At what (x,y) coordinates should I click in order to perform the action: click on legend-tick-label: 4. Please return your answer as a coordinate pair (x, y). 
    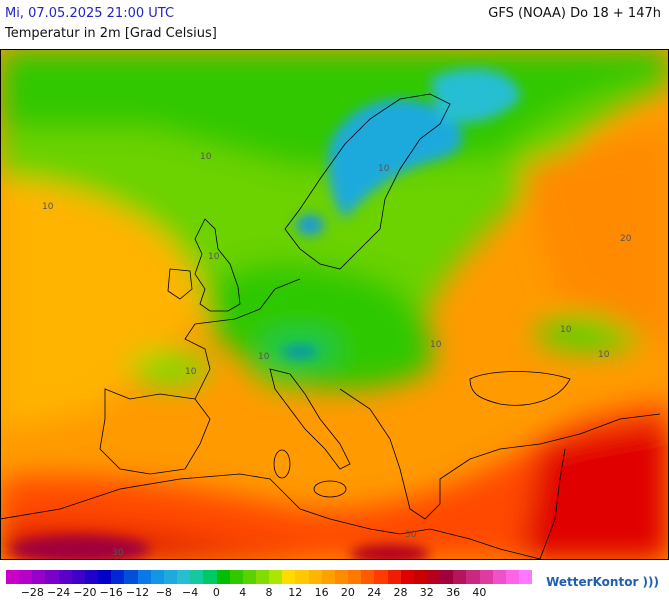
    Looking at the image, I should click on (243, 592).